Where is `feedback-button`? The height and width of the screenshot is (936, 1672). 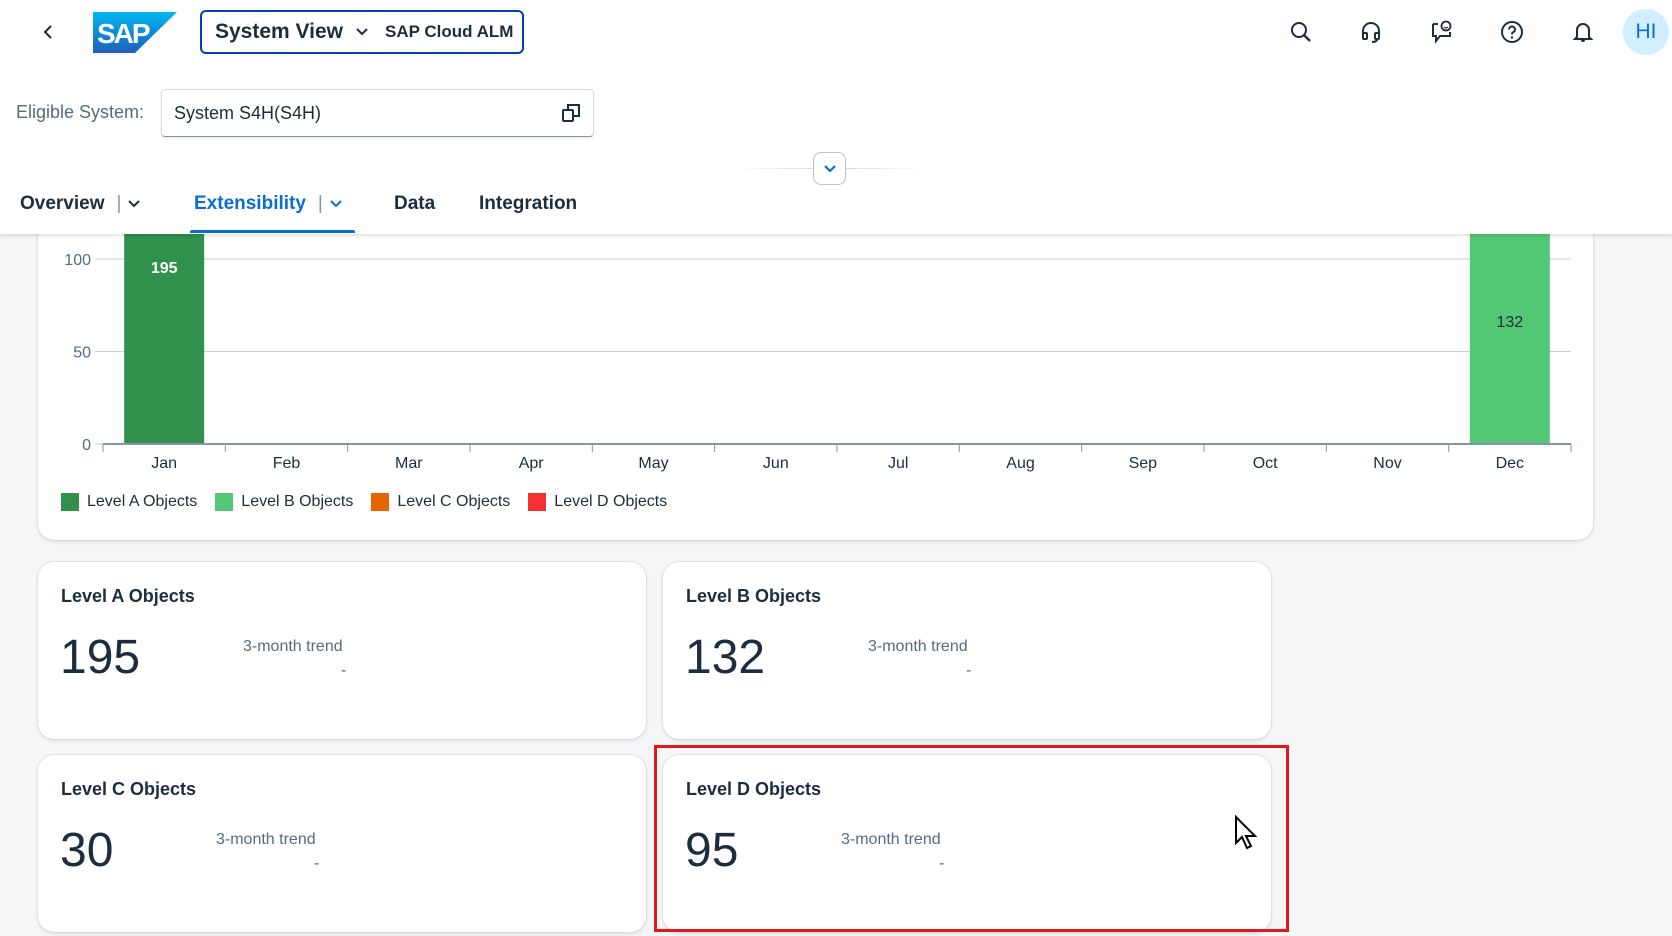 feedback-button is located at coordinates (1442, 32).